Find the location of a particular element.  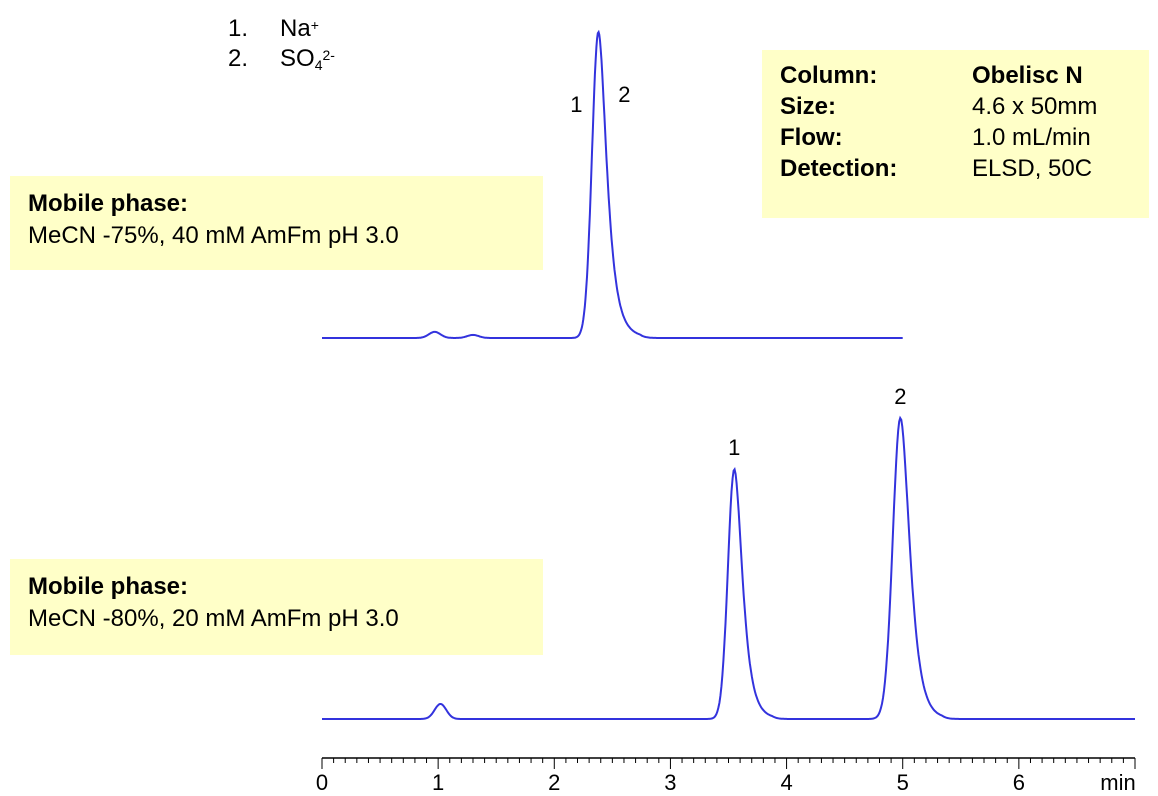

info-row-detection: Detection: ELSD, 50C is located at coordinates (955, 168).